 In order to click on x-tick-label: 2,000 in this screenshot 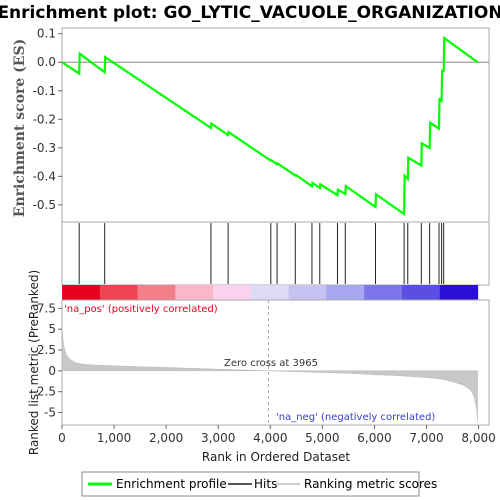, I will do `click(166, 438)`.